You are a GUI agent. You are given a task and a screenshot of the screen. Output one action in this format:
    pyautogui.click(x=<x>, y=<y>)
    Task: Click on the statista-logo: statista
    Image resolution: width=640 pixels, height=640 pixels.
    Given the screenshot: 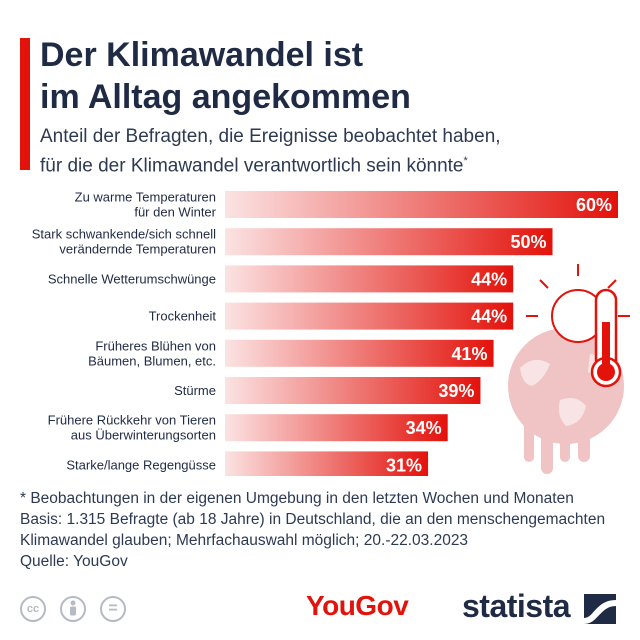 What is the action you would take?
    pyautogui.click(x=516, y=606)
    